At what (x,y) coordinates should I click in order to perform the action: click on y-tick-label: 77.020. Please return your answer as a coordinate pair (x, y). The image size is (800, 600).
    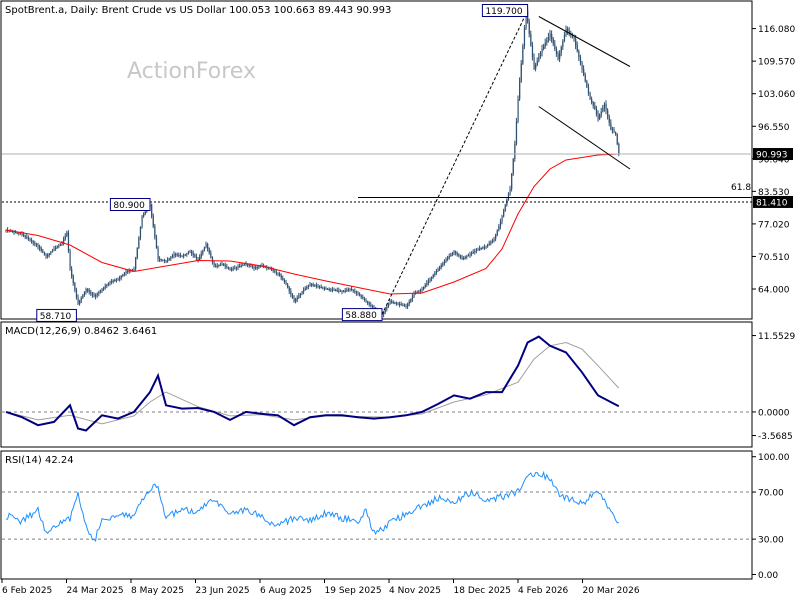
    Looking at the image, I should click on (774, 225).